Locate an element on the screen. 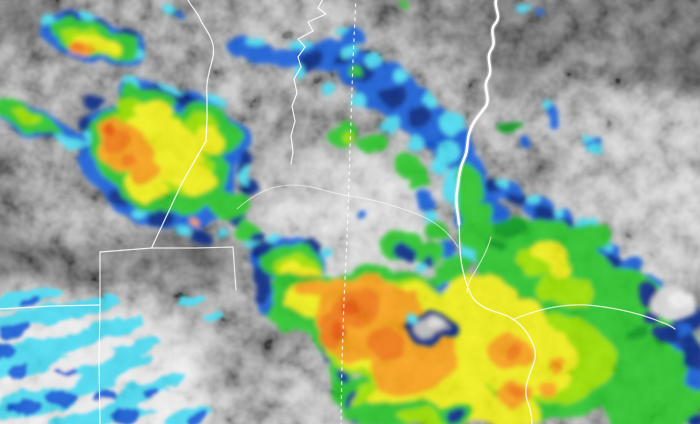 Image resolution: width=700 pixels, height=424 pixels. border-horizontal-east is located at coordinates (194, 268).